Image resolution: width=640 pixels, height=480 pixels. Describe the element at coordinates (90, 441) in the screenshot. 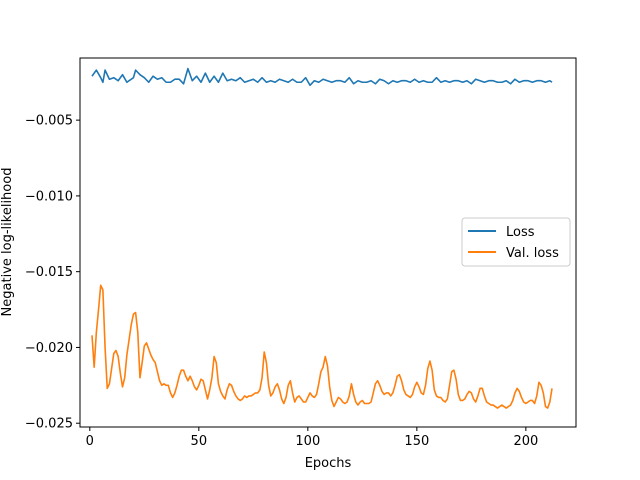

I see `x-tick-label: 0` at that location.